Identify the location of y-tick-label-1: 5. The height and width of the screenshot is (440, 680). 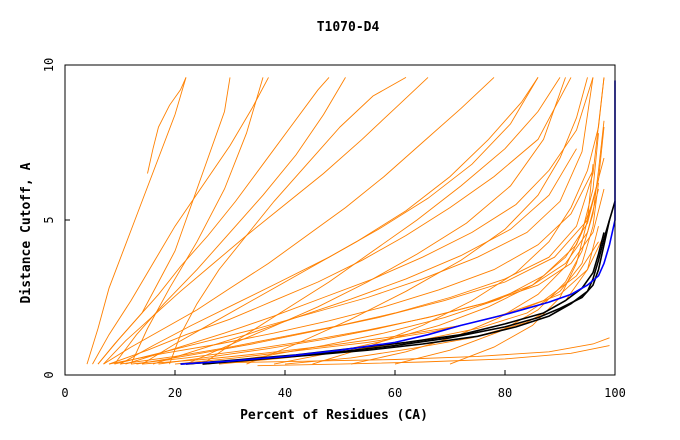
(49, 219).